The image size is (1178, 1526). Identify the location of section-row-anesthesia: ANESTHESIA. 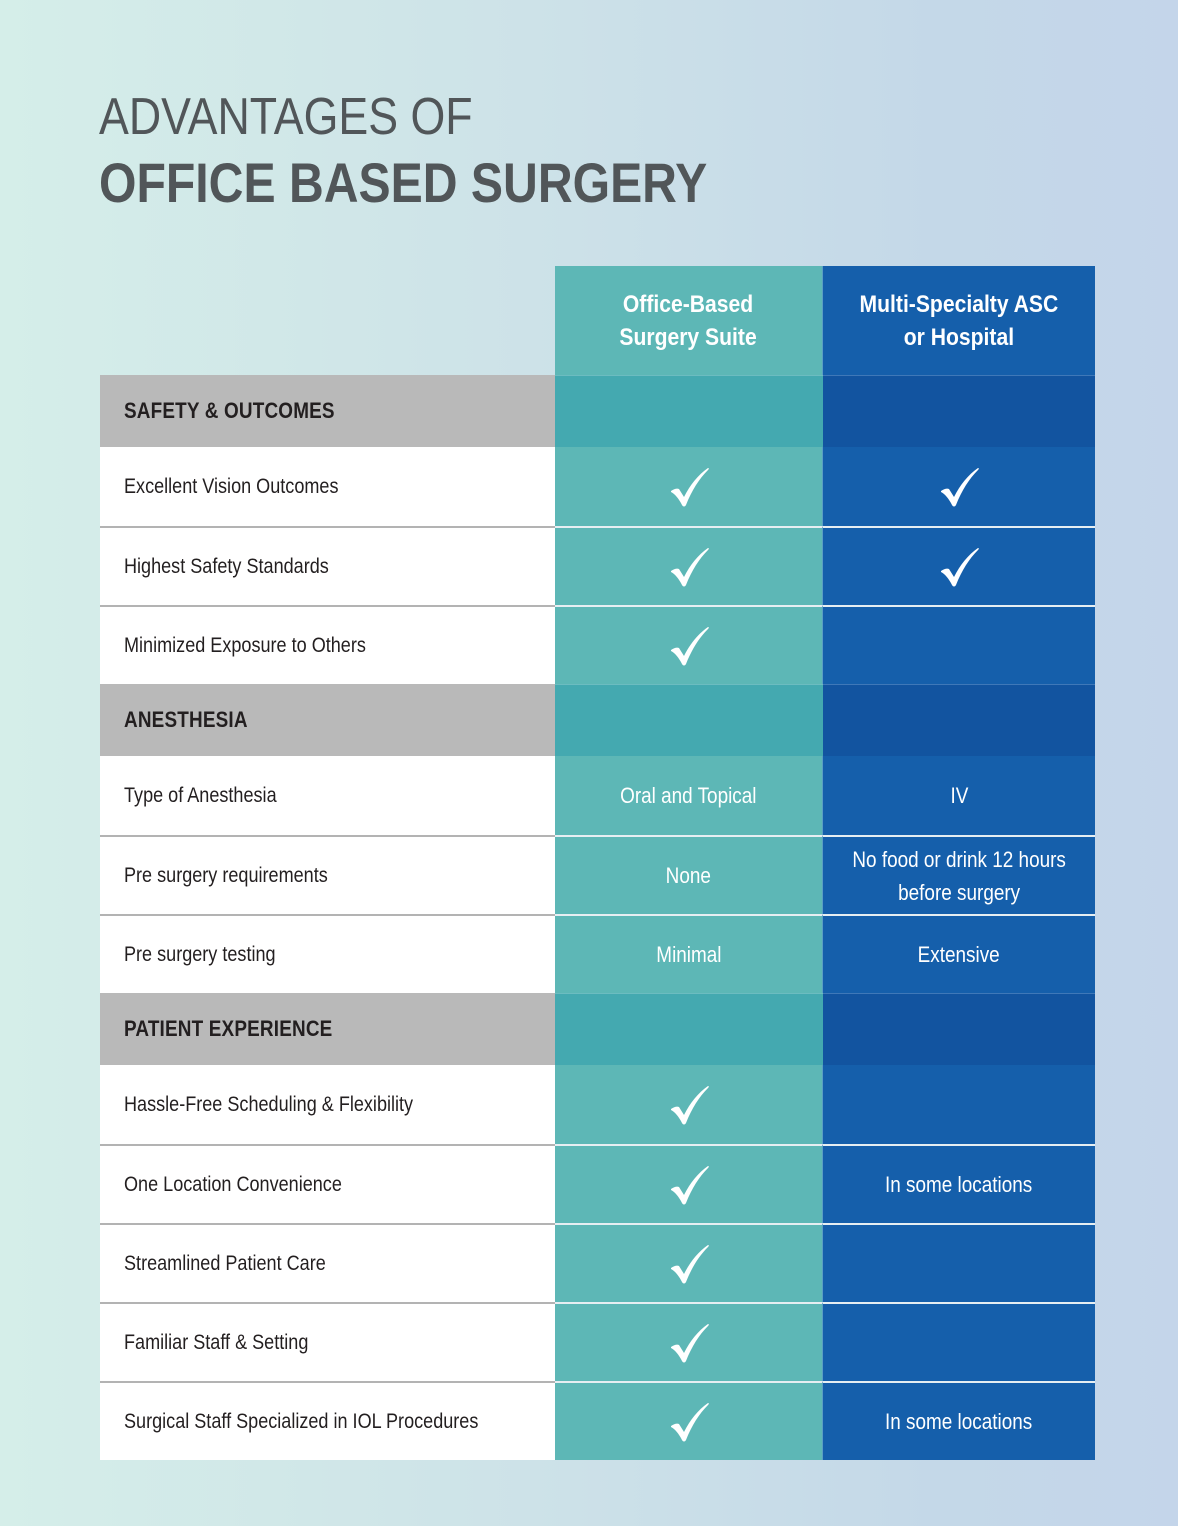
(597, 720).